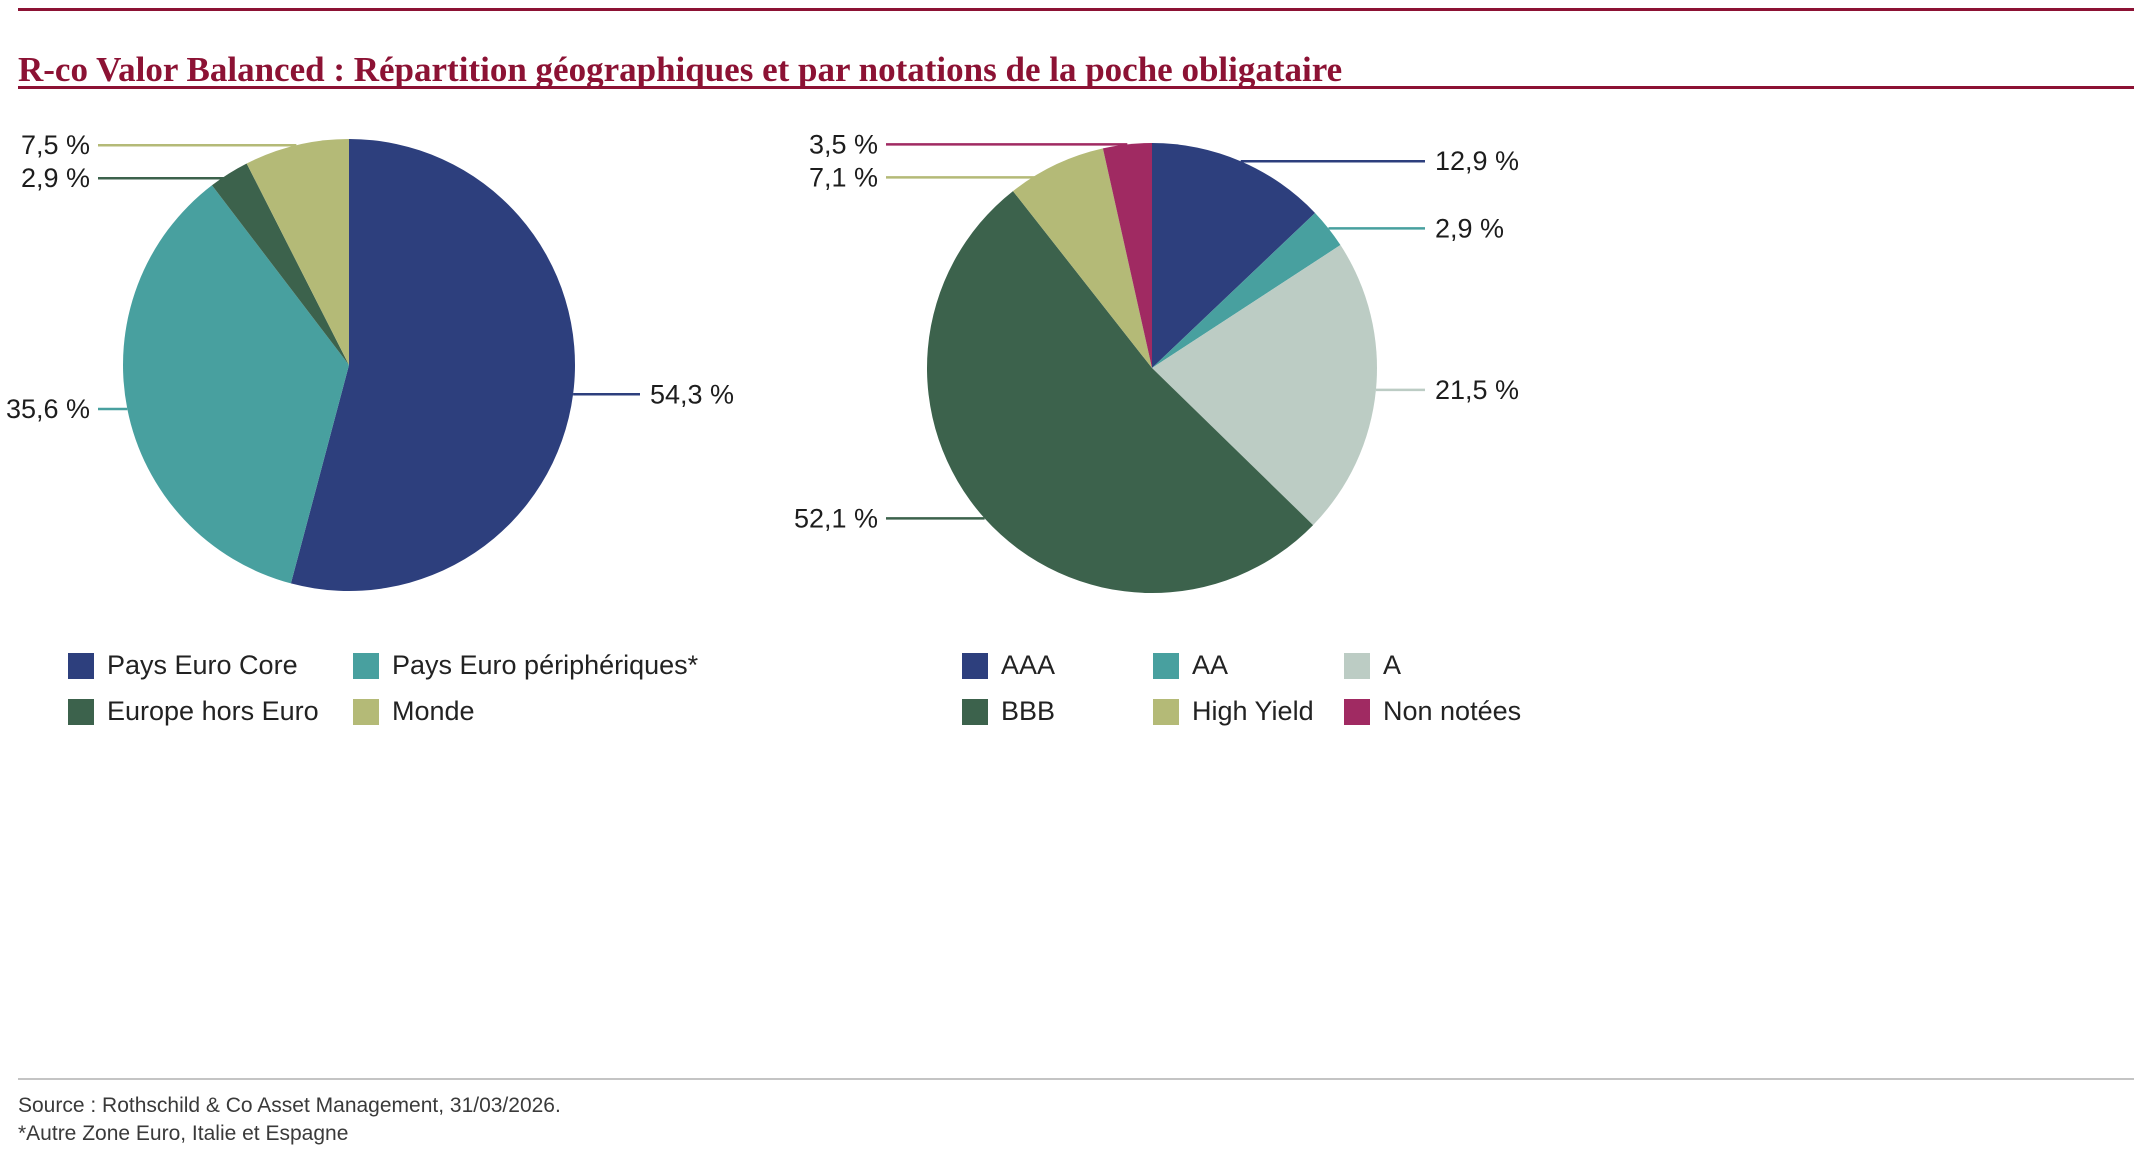  Describe the element at coordinates (48, 409) in the screenshot. I see `pie-value-label-pays-euro-p-riph-riques: 35,6 %` at that location.